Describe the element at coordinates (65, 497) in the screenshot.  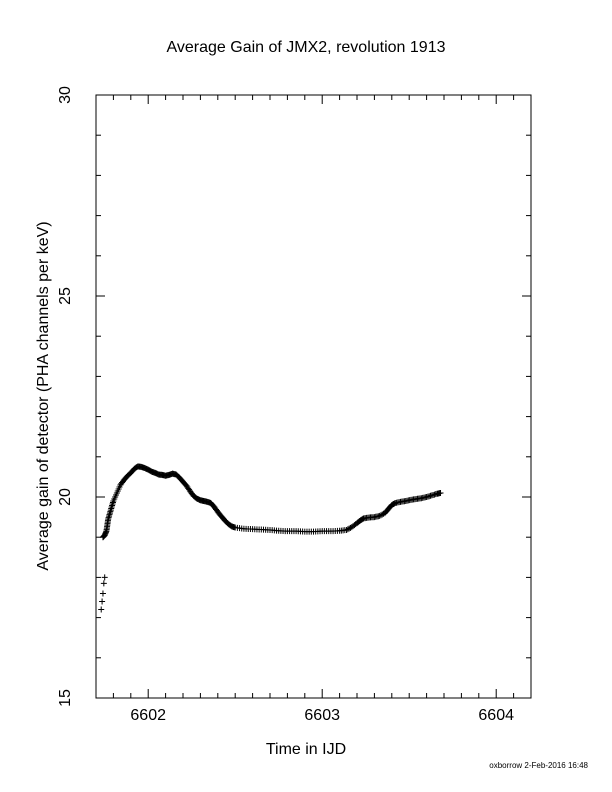
I see `y-tick-label: 20` at that location.